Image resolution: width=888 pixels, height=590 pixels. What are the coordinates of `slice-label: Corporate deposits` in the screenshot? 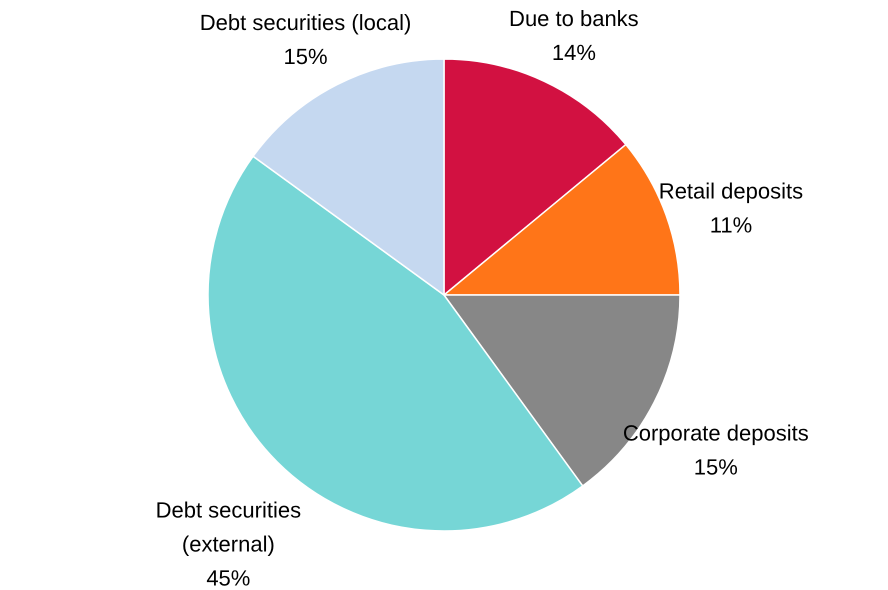 It's located at (715, 433).